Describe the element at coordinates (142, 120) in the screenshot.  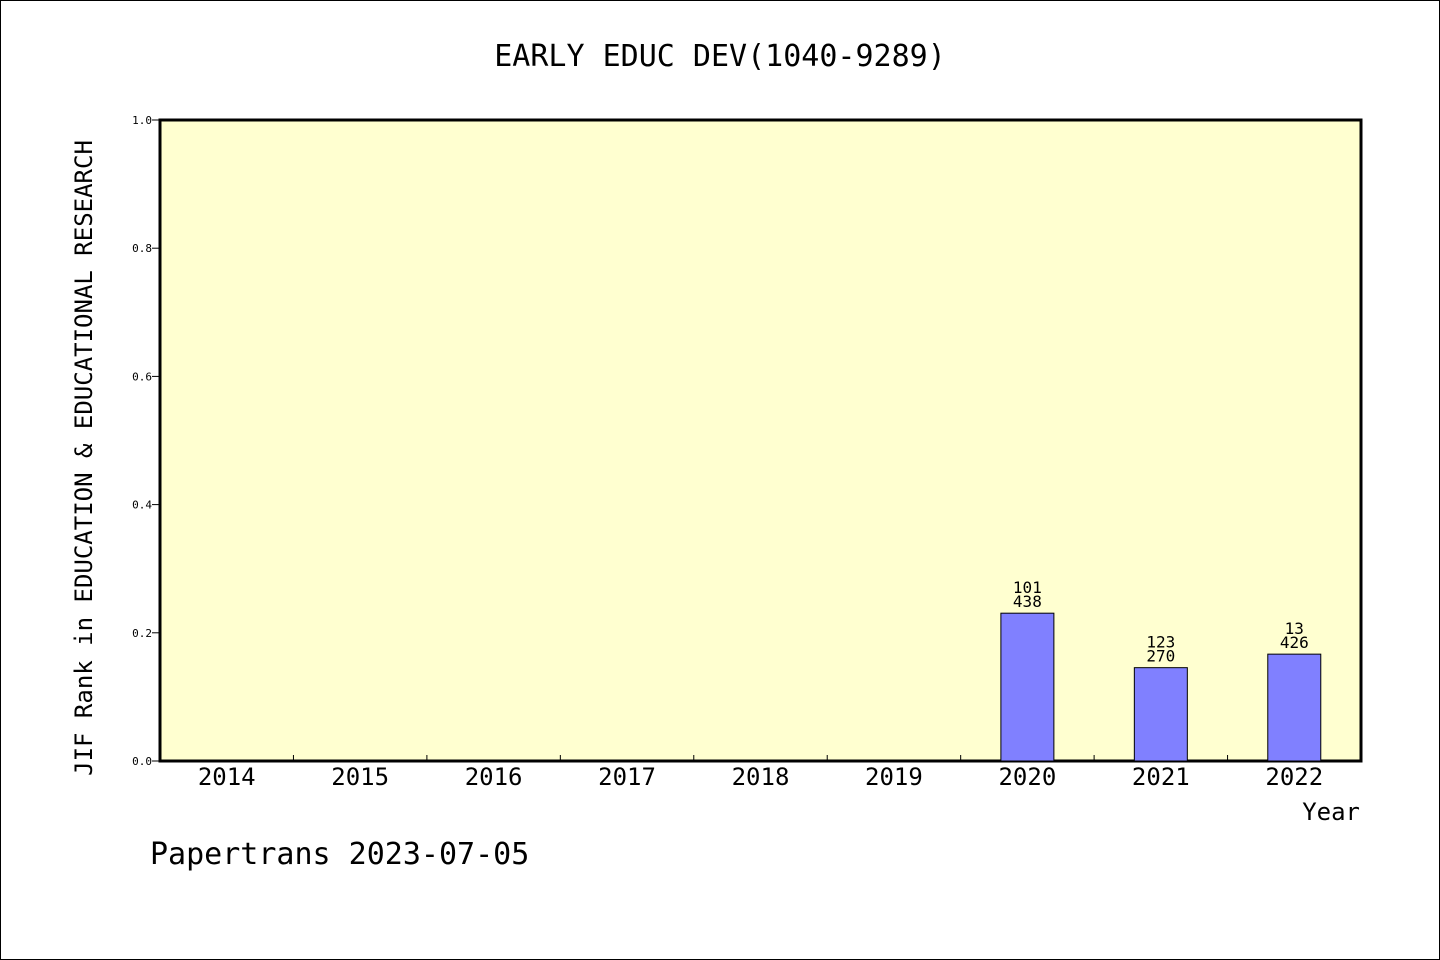
I see `y-tick-label: 1.0` at that location.